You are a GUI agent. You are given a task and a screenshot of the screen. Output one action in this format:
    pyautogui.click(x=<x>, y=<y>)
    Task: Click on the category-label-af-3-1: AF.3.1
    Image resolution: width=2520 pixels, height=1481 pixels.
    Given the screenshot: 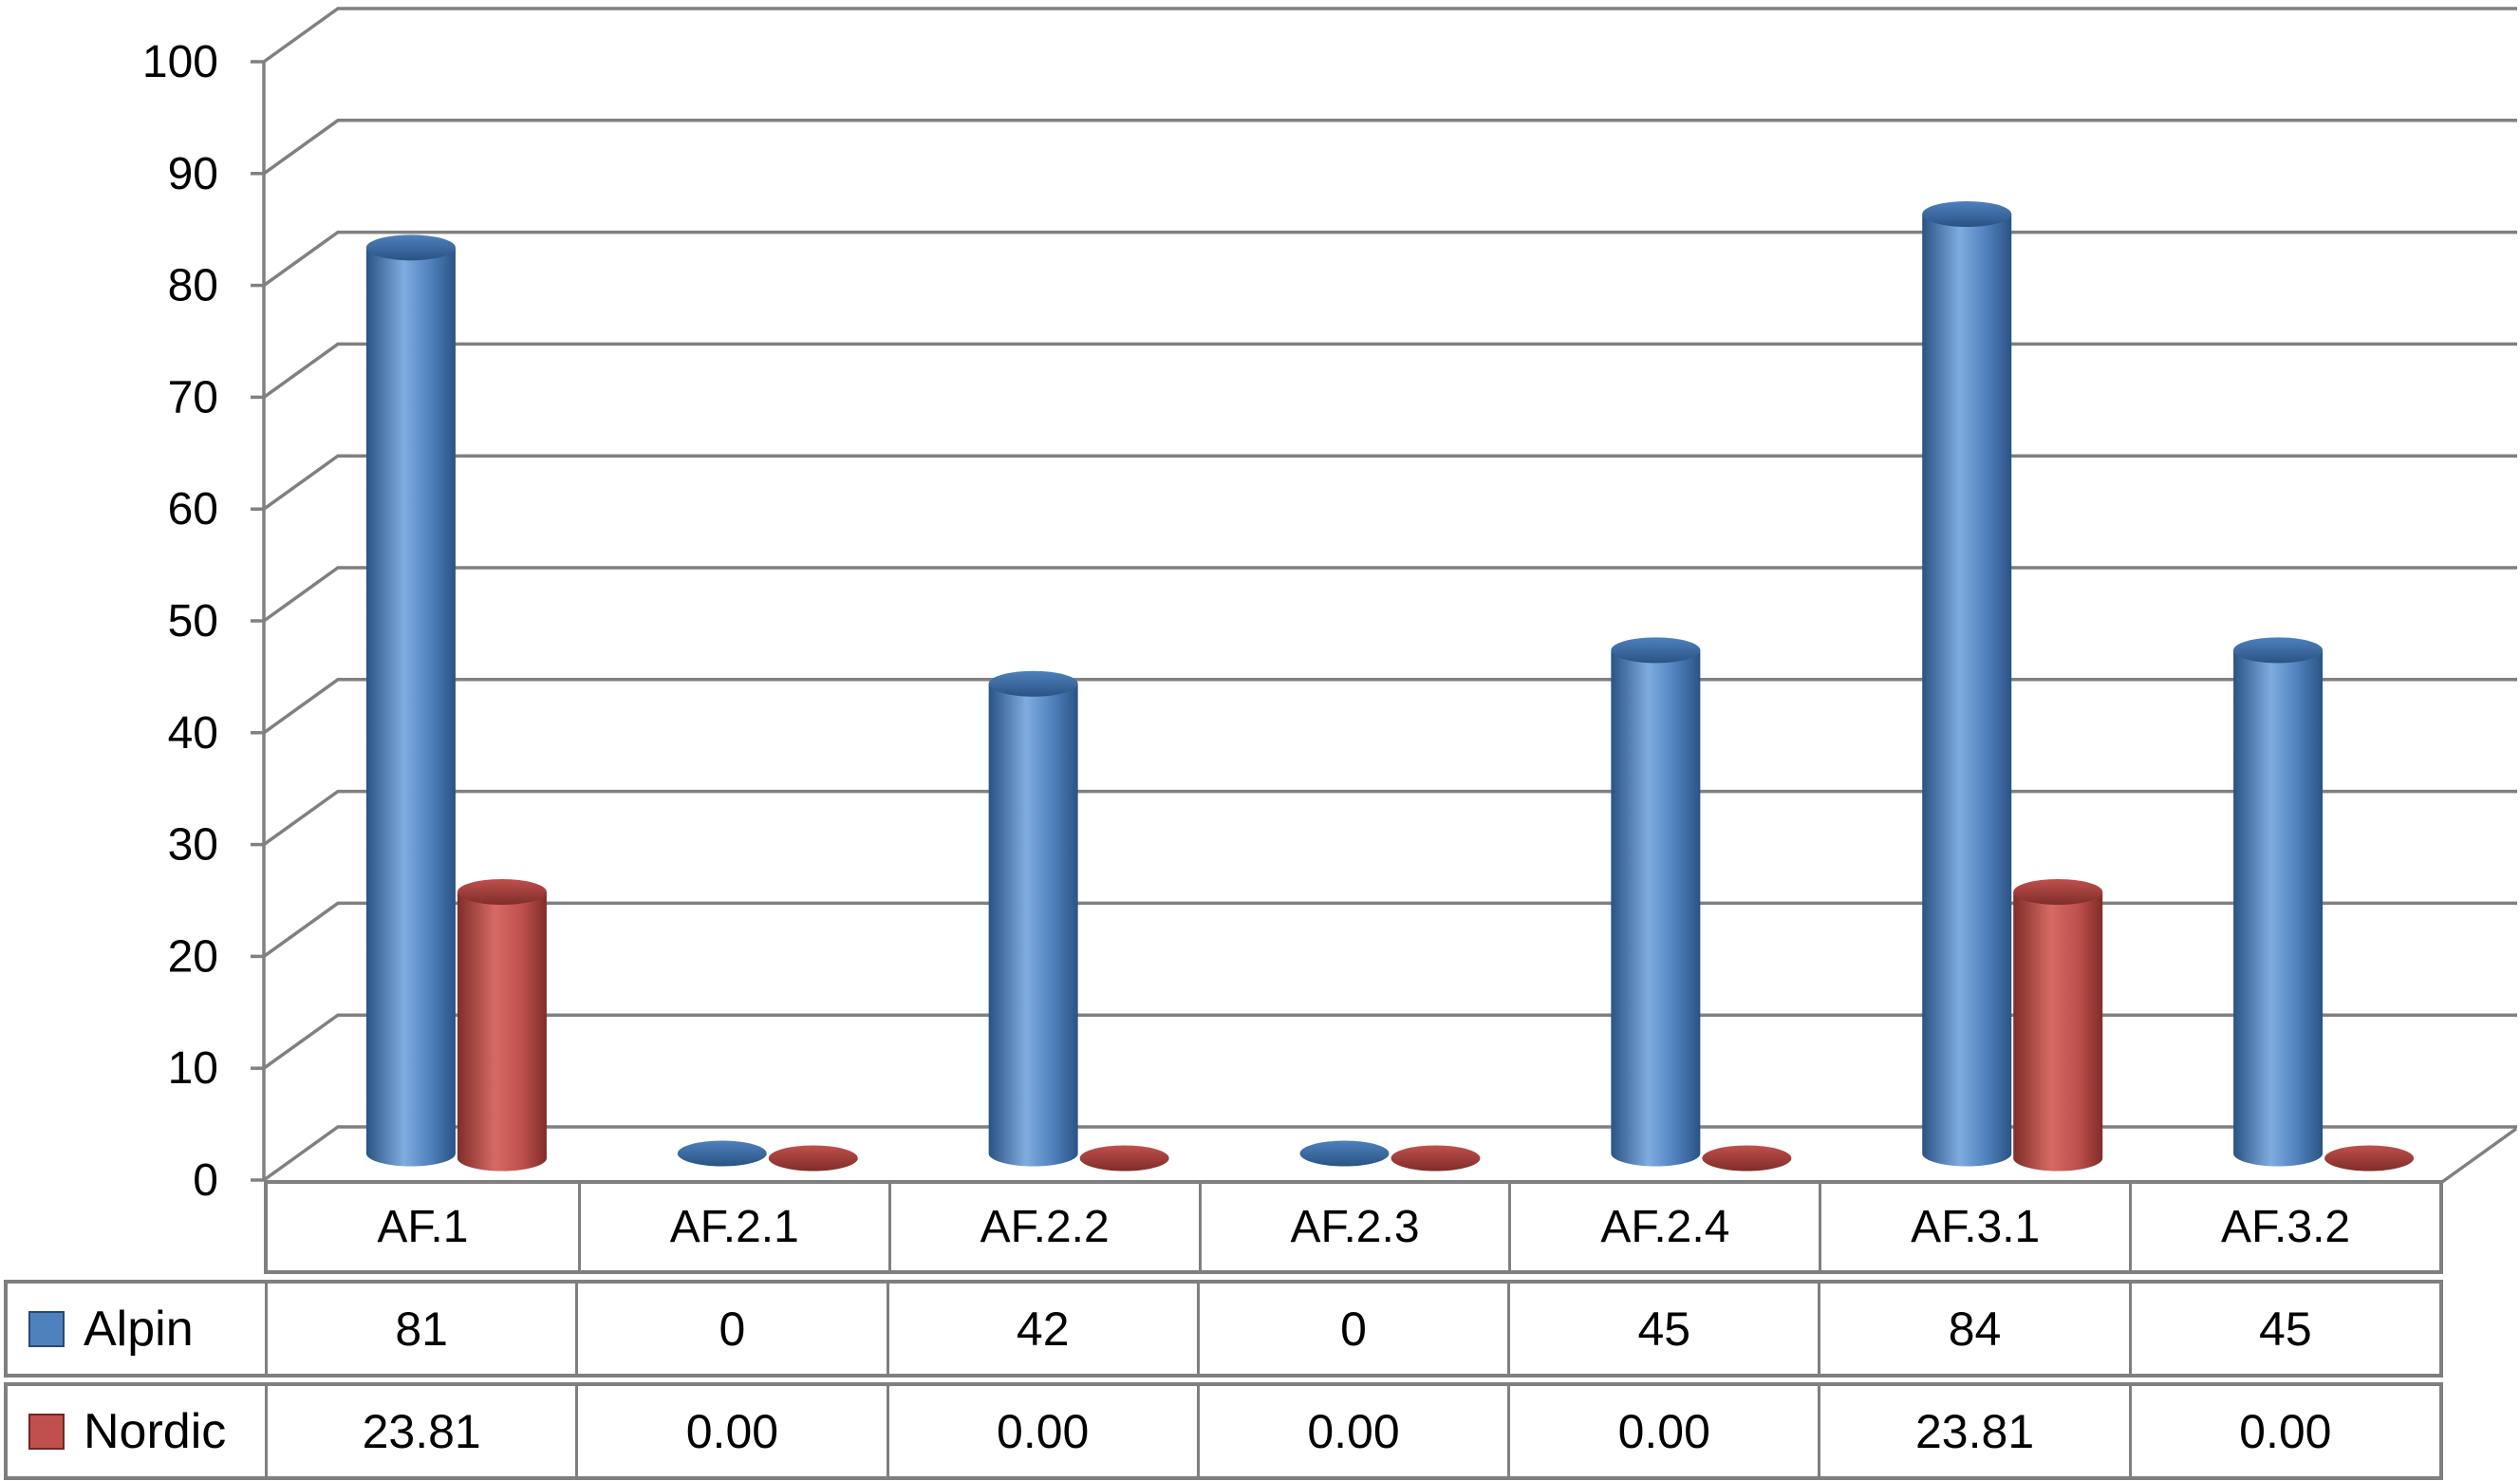 What is the action you would take?
    pyautogui.click(x=1974, y=1227)
    